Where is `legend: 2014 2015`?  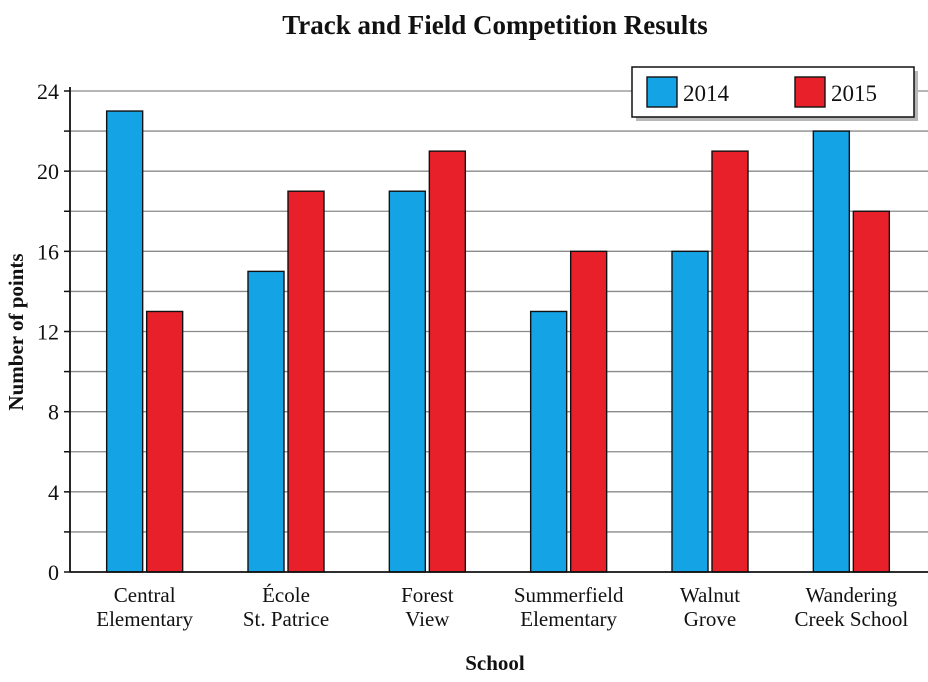 legend: 2014 2015 is located at coordinates (774, 93).